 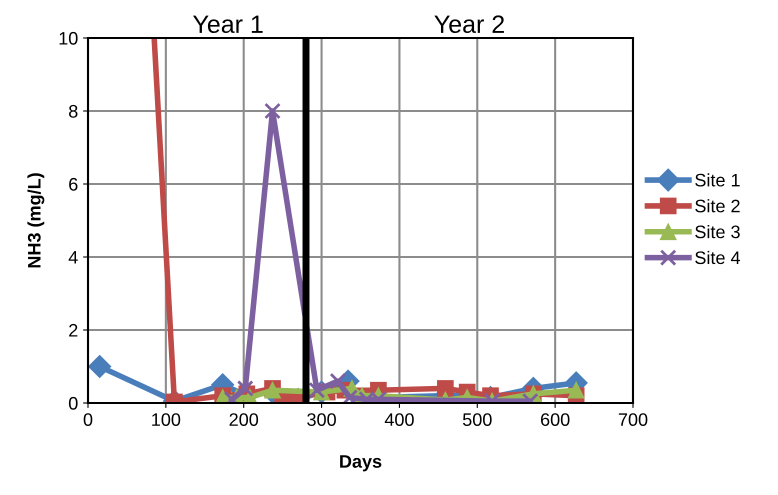 I want to click on x-tick-label: 500, so click(x=477, y=419).